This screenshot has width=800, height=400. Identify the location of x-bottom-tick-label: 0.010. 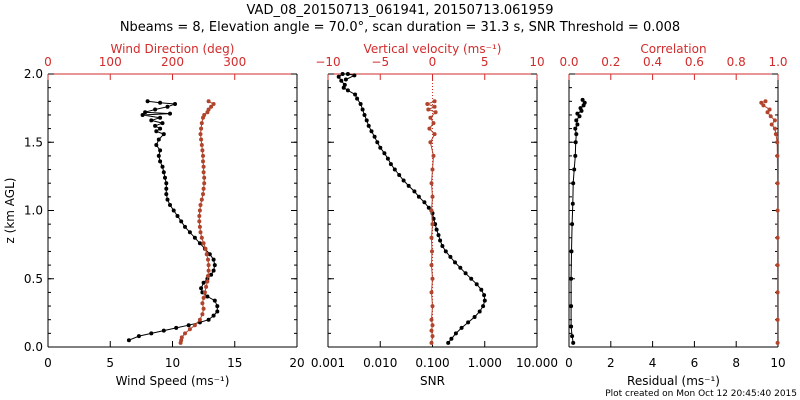
(380, 363).